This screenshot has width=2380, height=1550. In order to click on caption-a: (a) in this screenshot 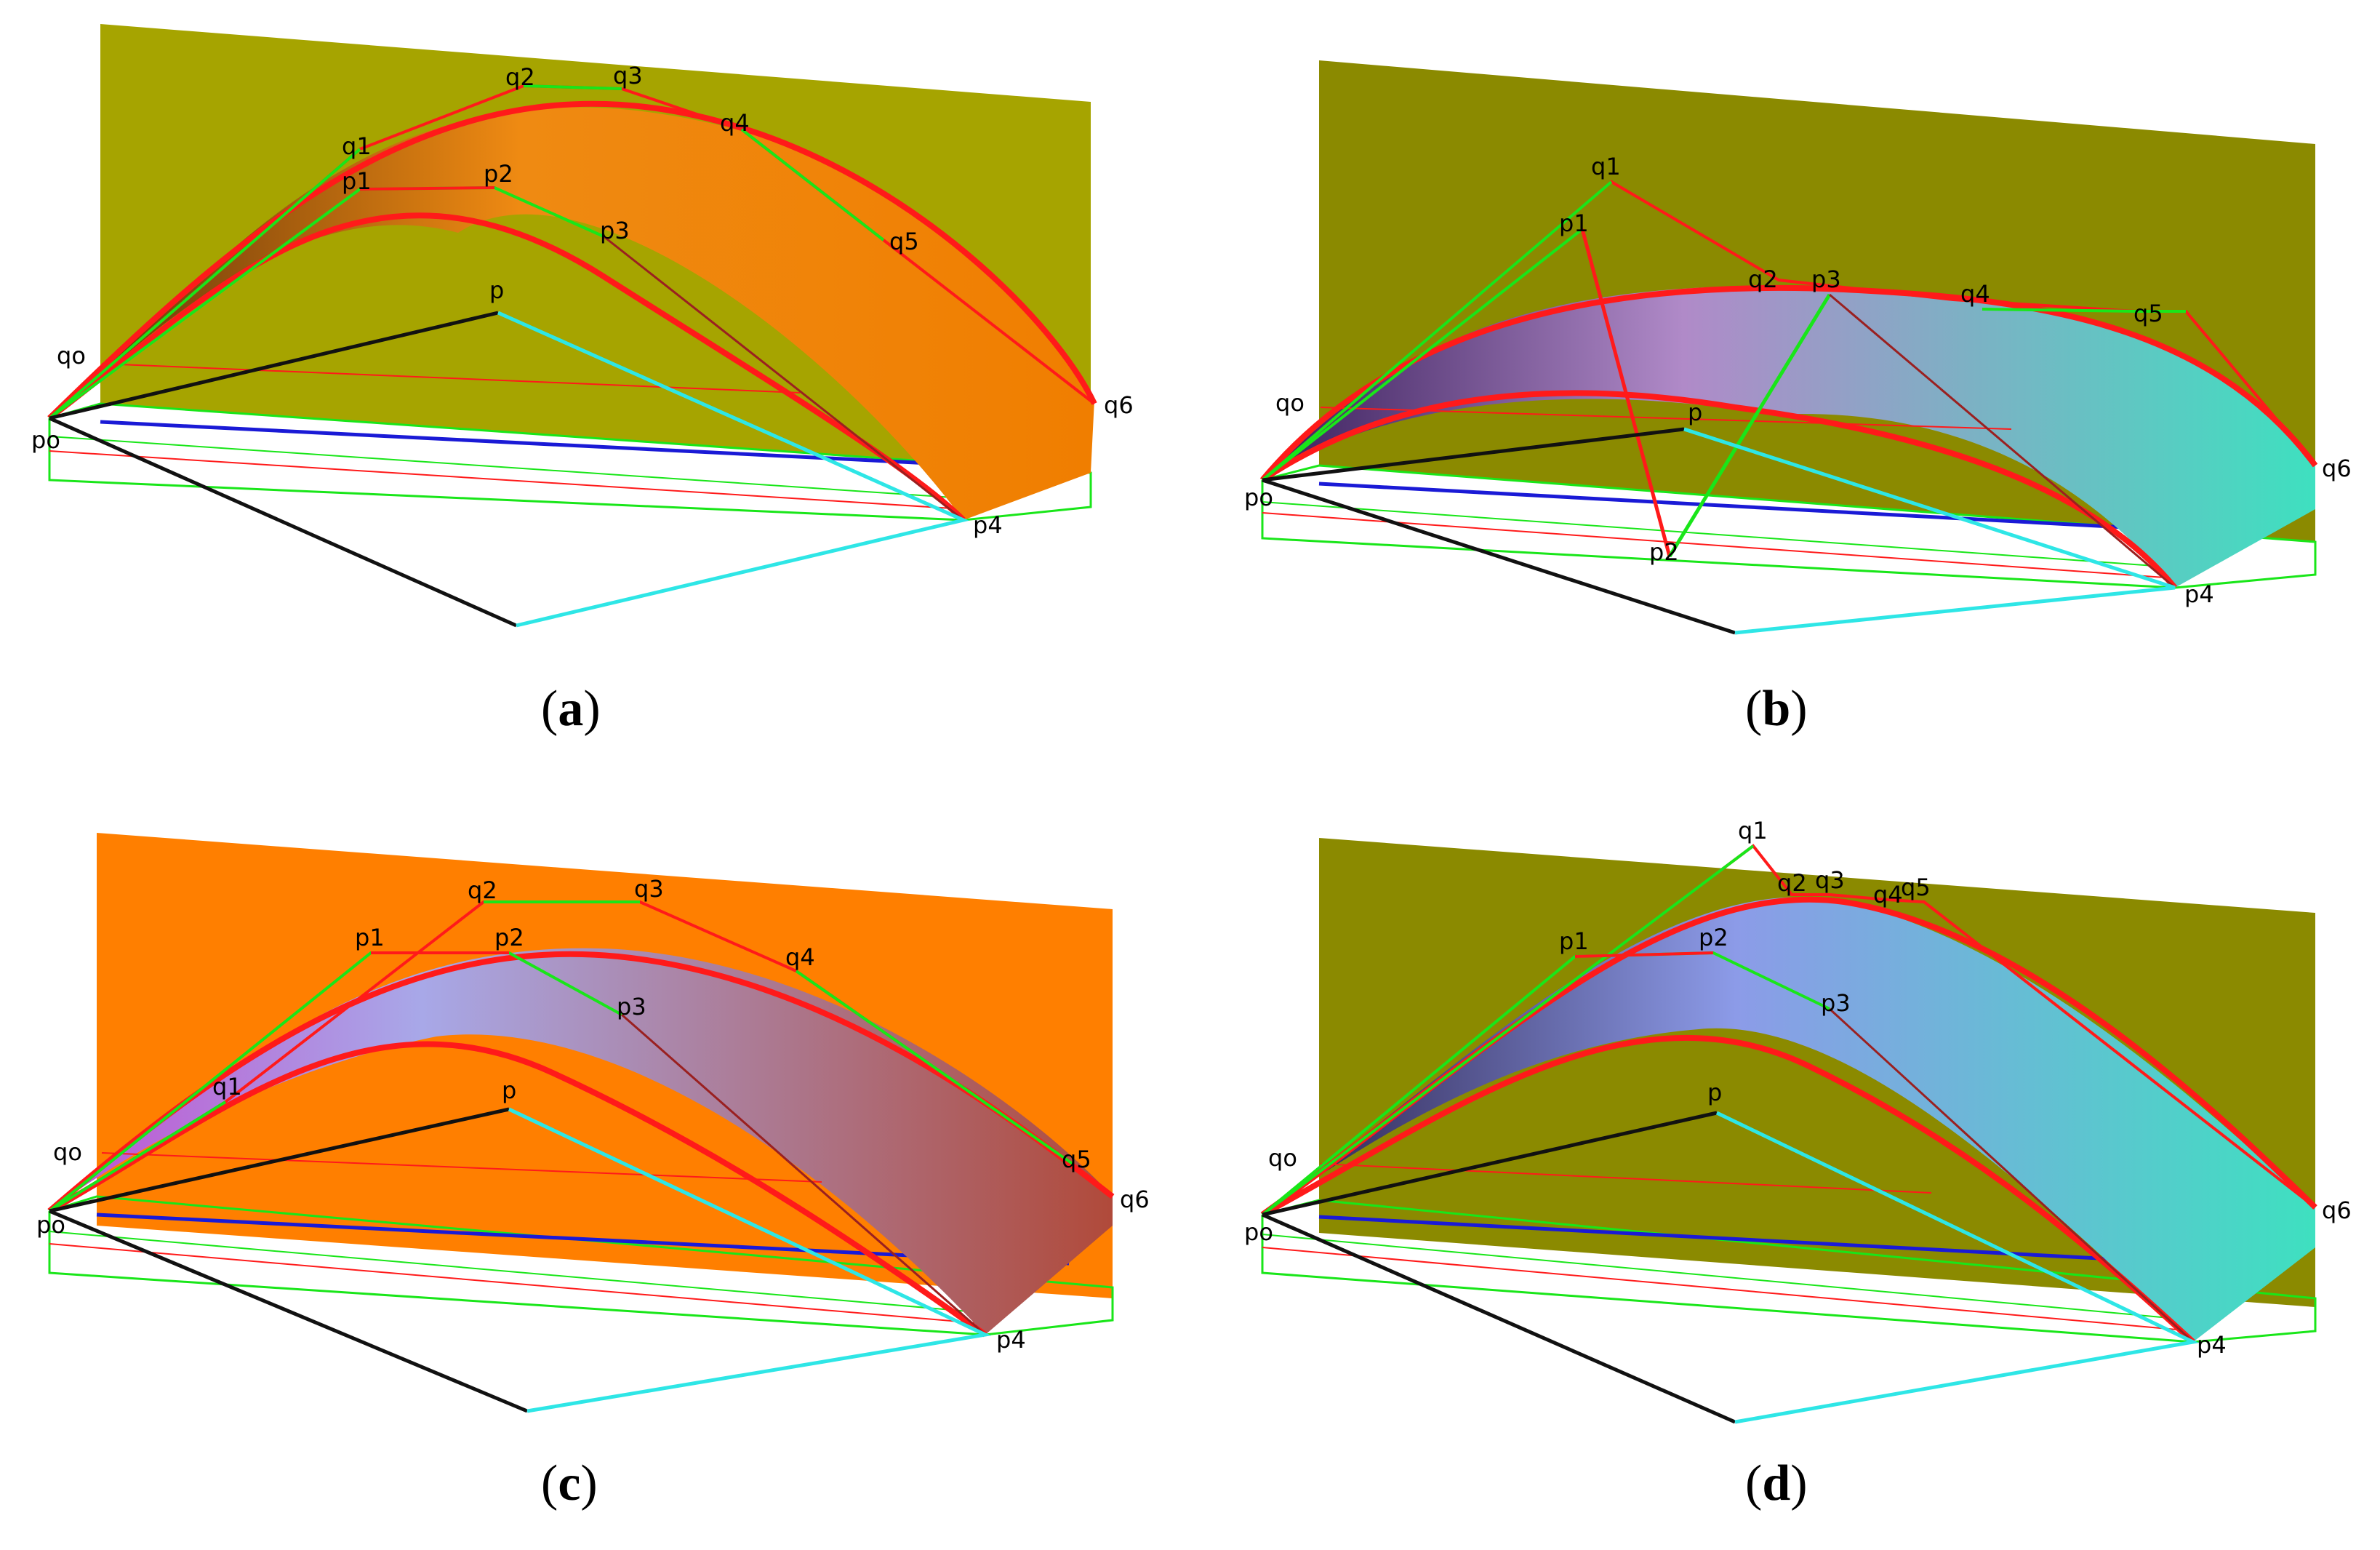, I will do `click(571, 709)`.